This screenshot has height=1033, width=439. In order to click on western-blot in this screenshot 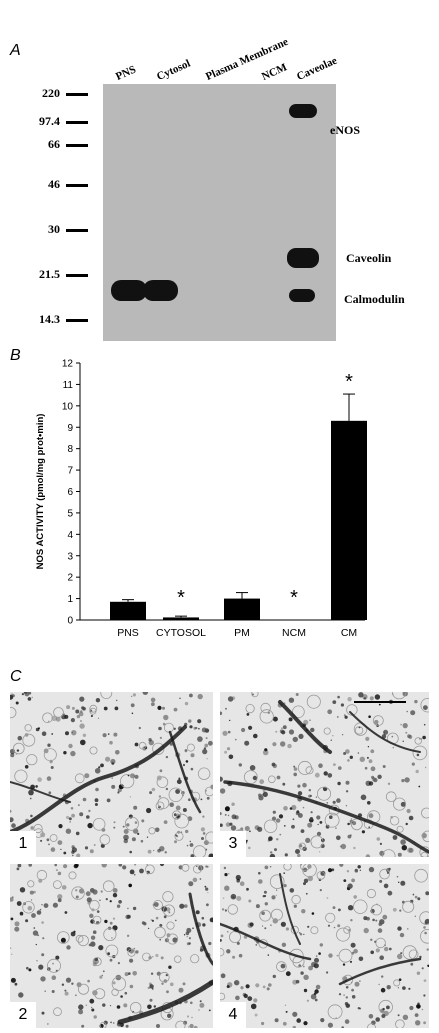, I will do `click(219, 212)`.